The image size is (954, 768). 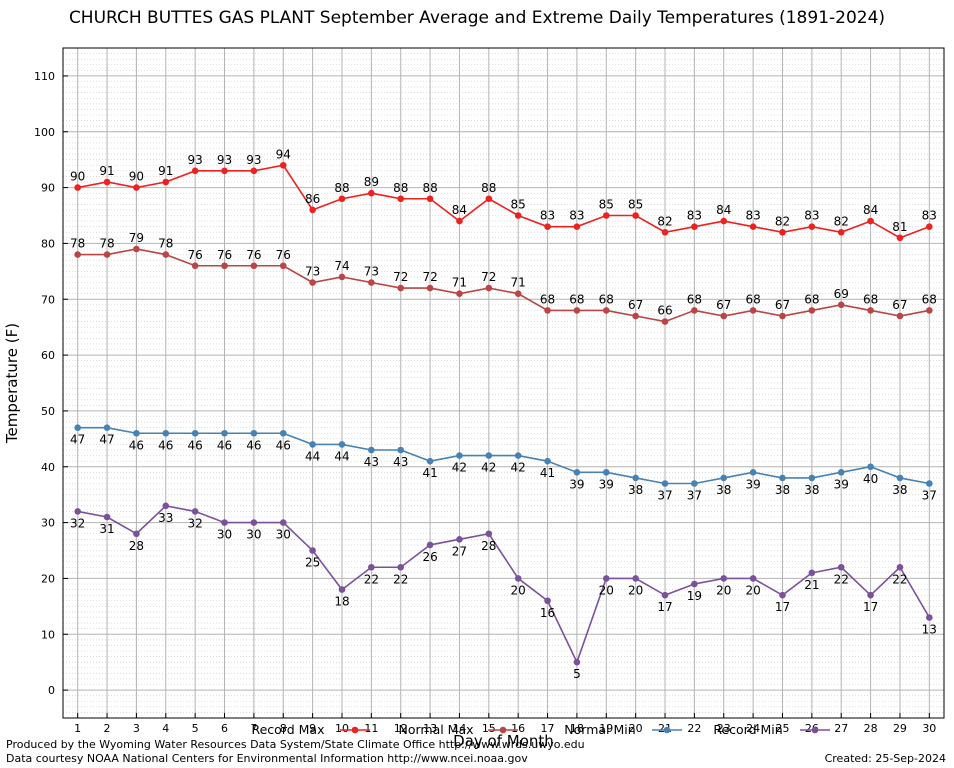 I want to click on legend-label: Normal Max, so click(x=435, y=729).